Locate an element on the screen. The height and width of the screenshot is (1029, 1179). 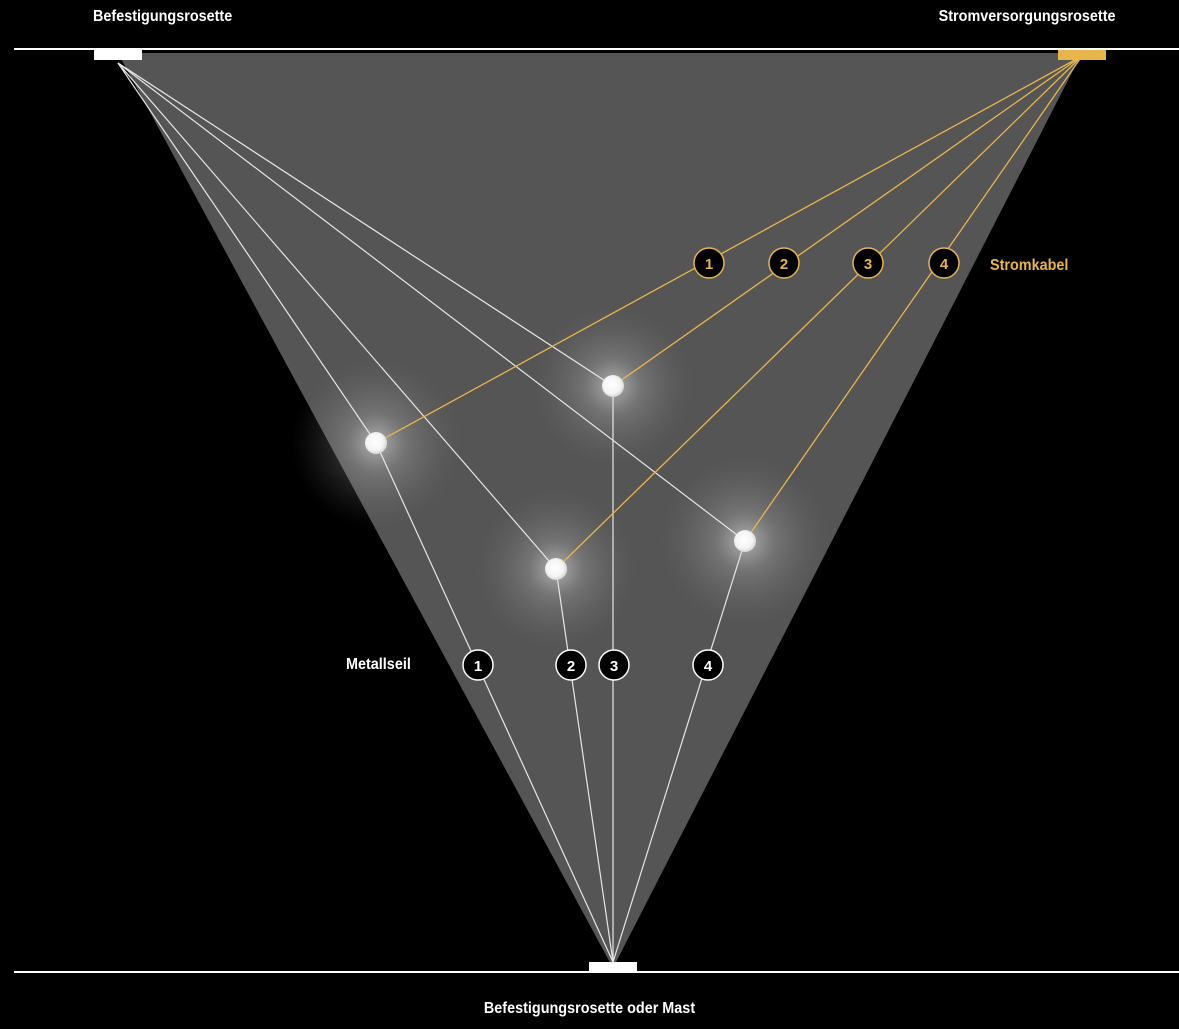
cable-badge-4-text: 4 is located at coordinates (944, 264).